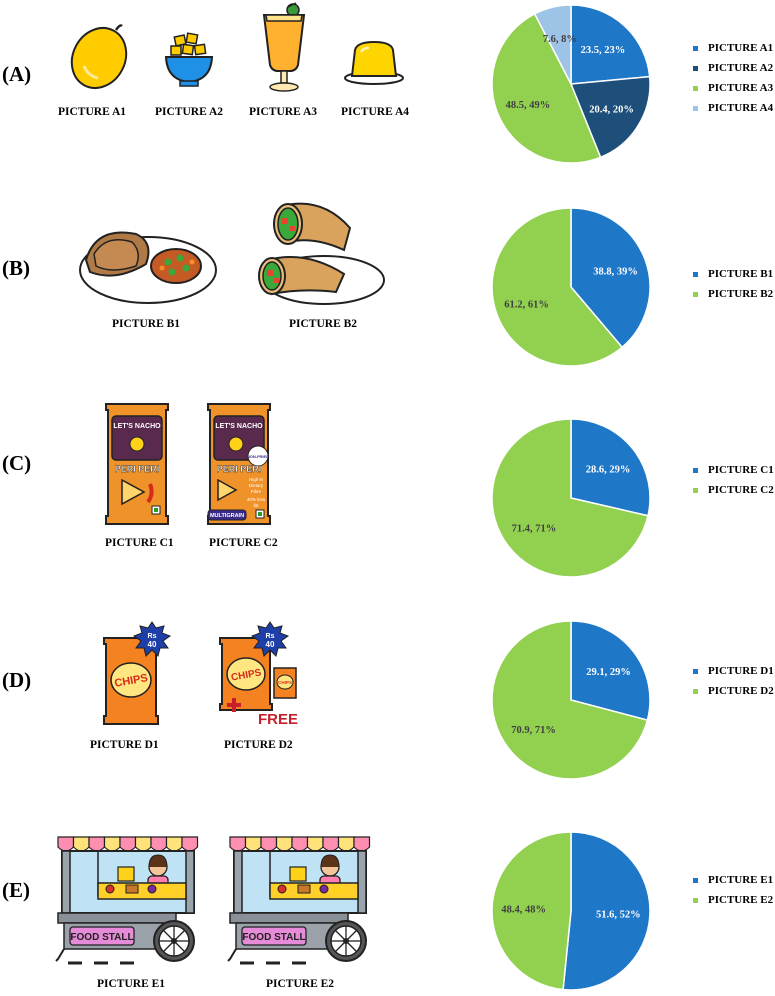  What do you see at coordinates (256, 491) in the screenshot?
I see `pack-claim-3: Fibre` at bounding box center [256, 491].